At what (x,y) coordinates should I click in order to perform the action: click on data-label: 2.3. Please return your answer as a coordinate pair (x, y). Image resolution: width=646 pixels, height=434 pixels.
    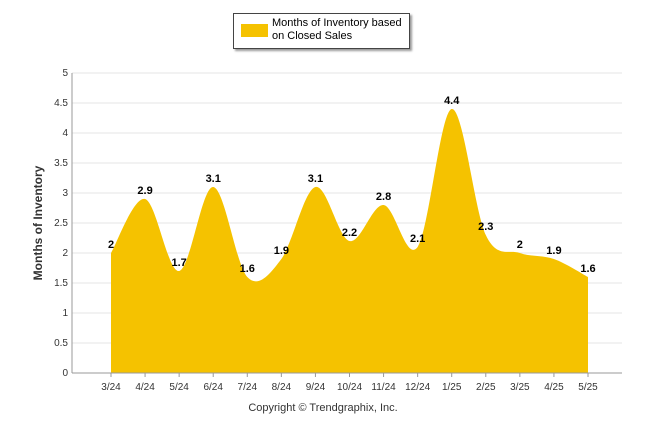
    Looking at the image, I should click on (485, 227).